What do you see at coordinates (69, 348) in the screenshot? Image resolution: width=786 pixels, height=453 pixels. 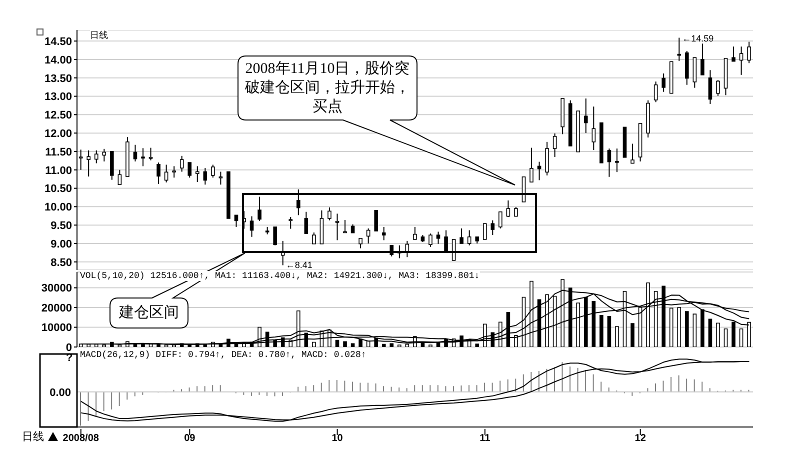 I see `y-tick-label: 0` at bounding box center [69, 348].